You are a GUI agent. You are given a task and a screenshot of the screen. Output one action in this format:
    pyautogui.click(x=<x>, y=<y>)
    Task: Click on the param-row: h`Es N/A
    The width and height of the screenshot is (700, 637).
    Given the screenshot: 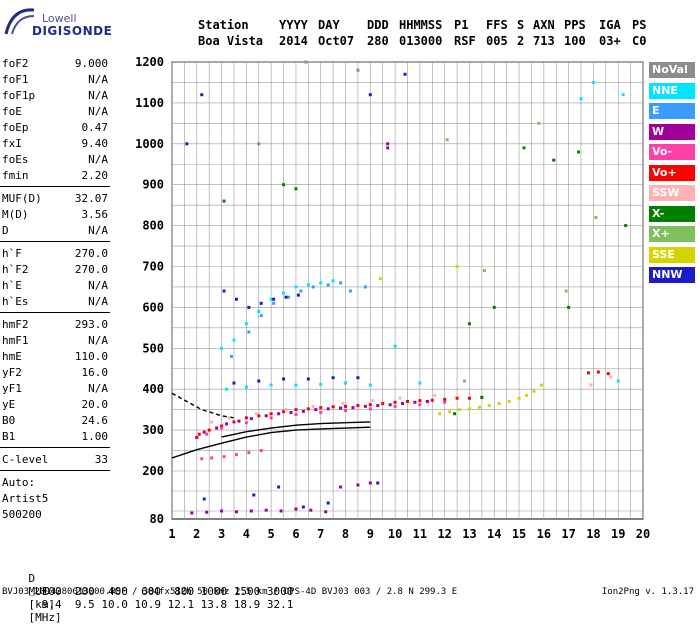 What is the action you would take?
    pyautogui.click(x=55, y=302)
    